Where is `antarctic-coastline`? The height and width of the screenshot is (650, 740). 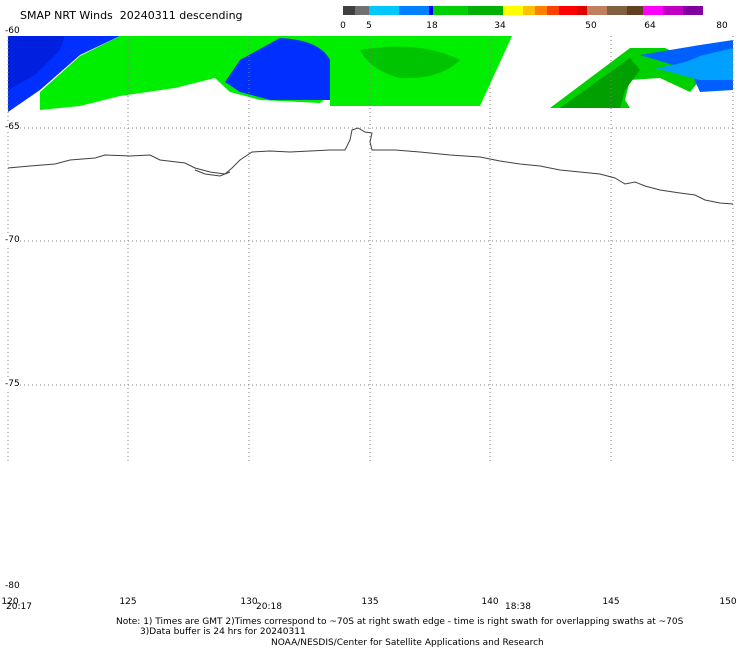
antarctic-coastline is located at coordinates (370, 166).